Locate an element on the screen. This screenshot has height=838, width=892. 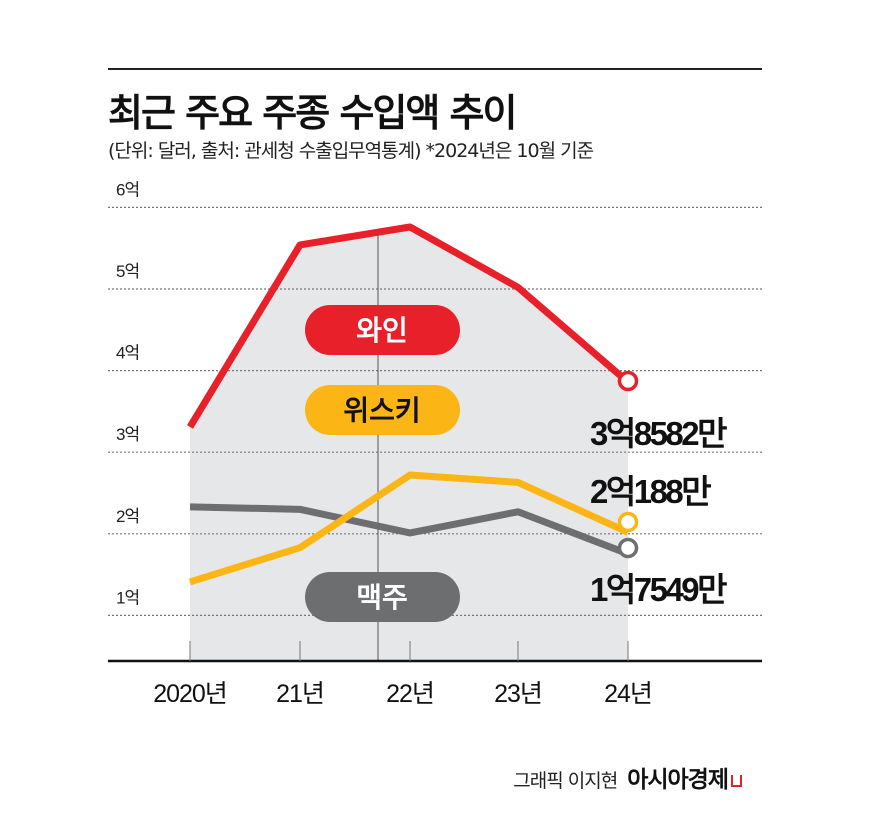
footer: 그래픽 이지현 아시아경제 is located at coordinates (627, 777).